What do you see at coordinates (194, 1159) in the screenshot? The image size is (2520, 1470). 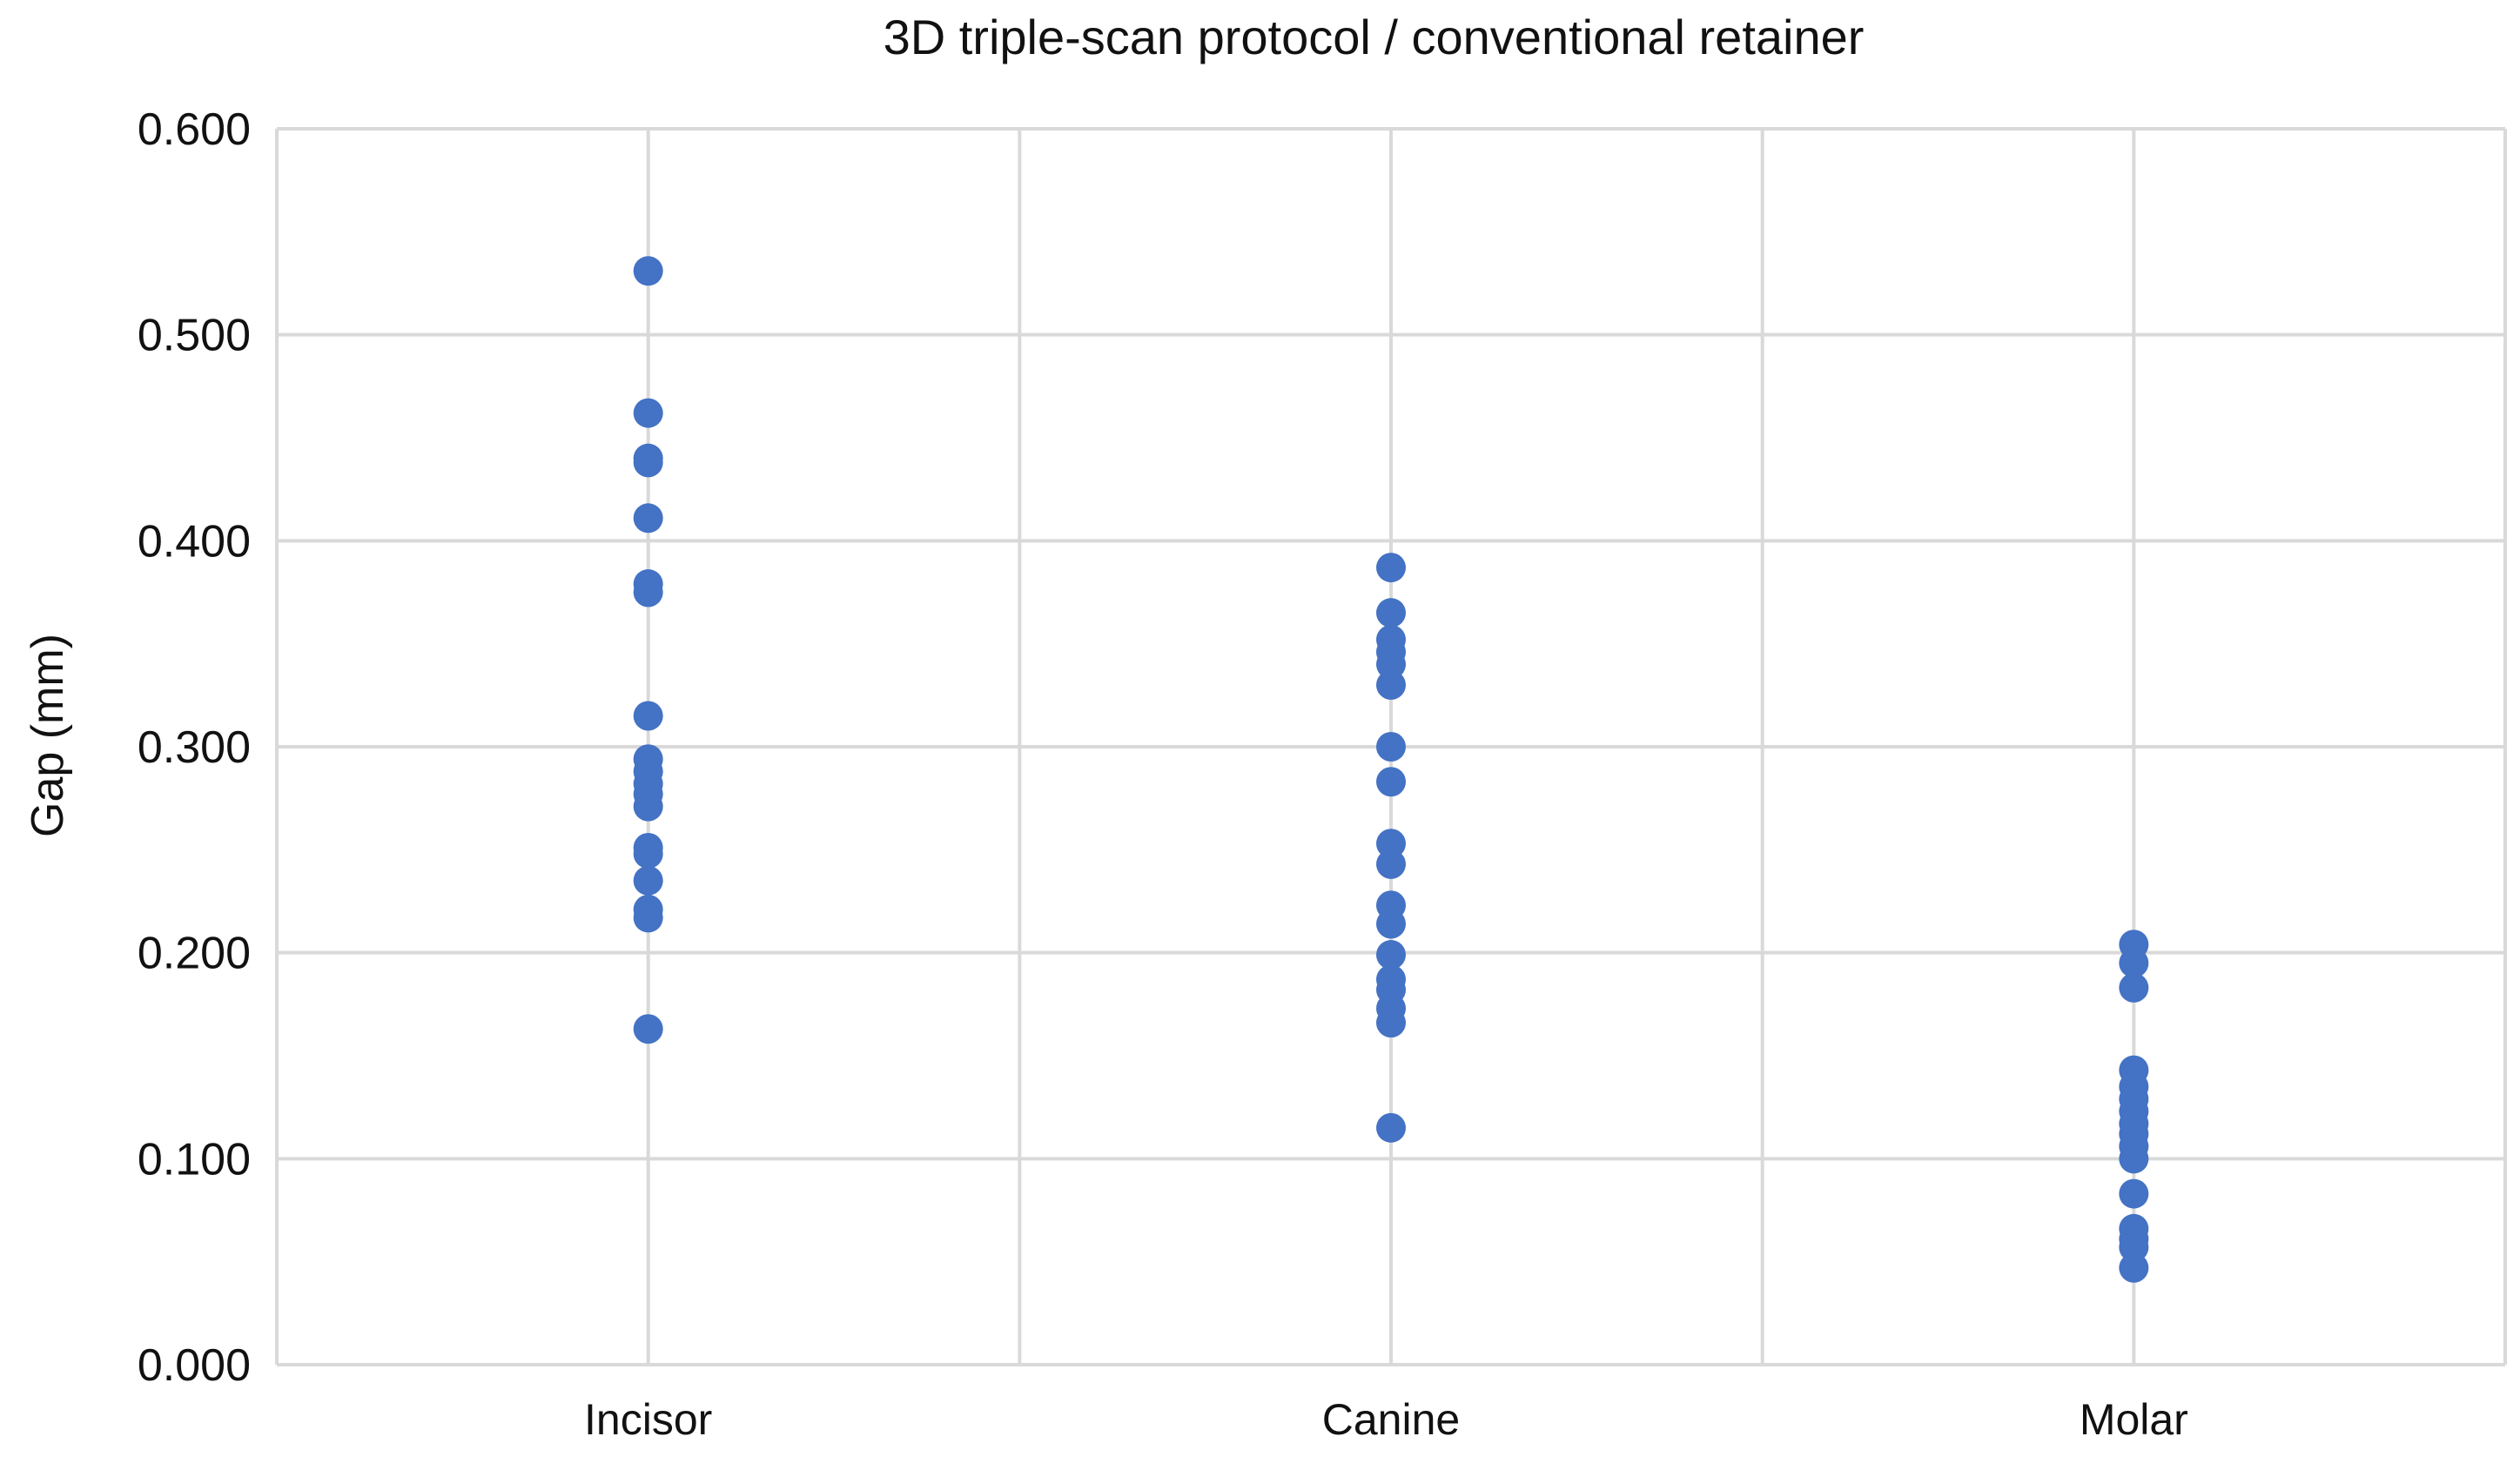 I see `y-tick-label: 0.100` at bounding box center [194, 1159].